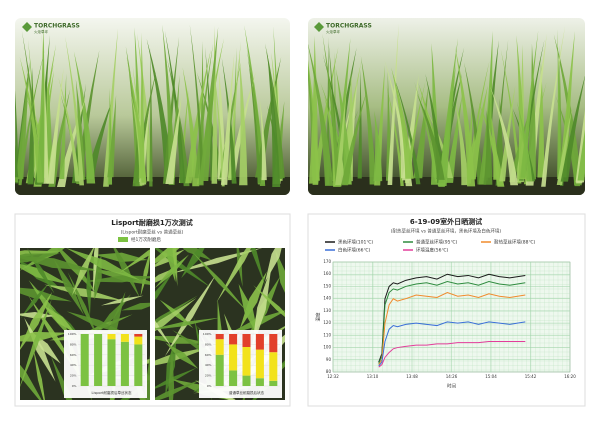 The height and width of the screenshot is (421, 600). What do you see at coordinates (318, 316) in the screenshot?
I see `y-axis-title: 温度` at bounding box center [318, 316].